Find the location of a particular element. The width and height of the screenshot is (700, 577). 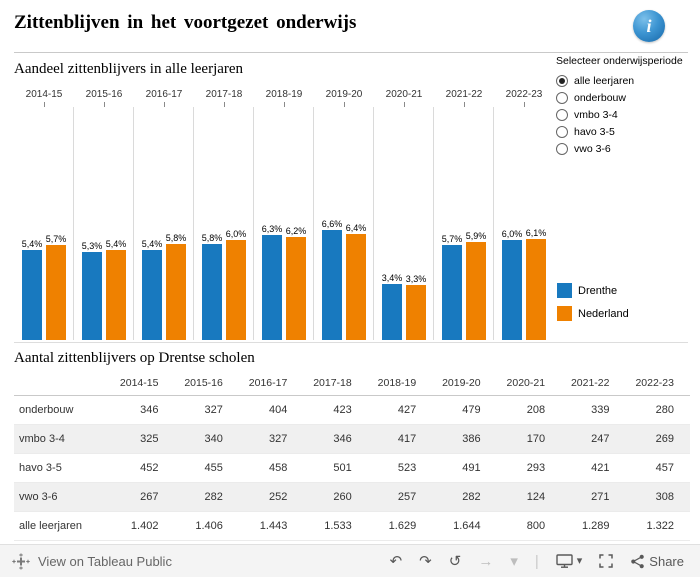

radio-option-onderbouw: onderbouw is located at coordinates (627, 98).